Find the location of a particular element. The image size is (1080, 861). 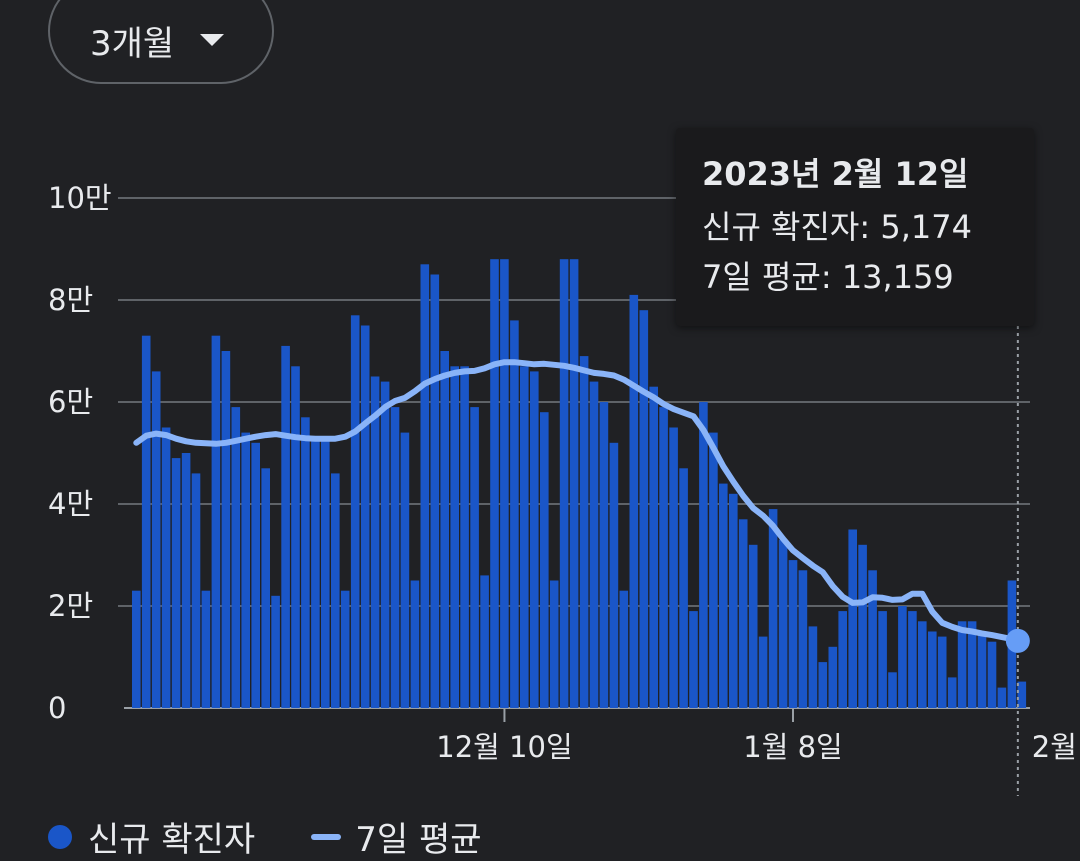

y-tick-label: 4만 is located at coordinates (70, 504).